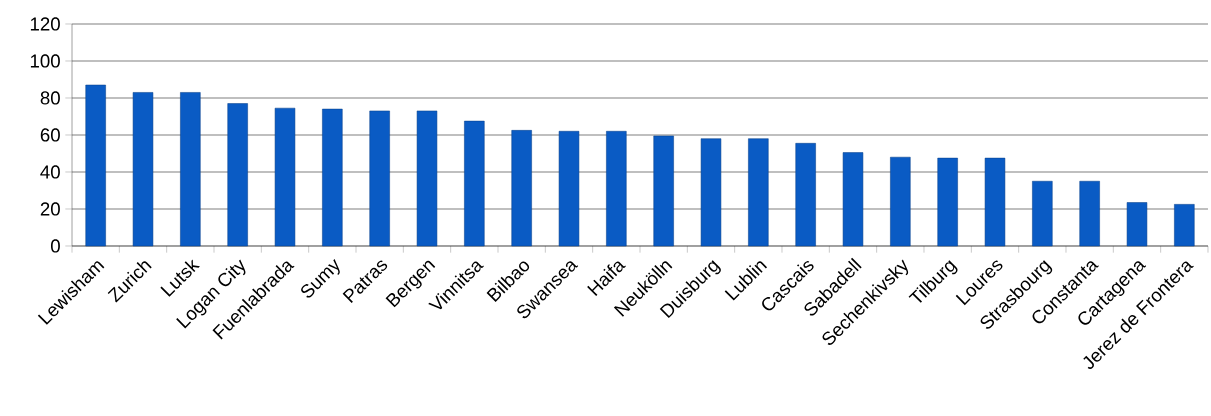 This screenshot has width=1211, height=416. I want to click on y-tick-label: 100, so click(45, 61).